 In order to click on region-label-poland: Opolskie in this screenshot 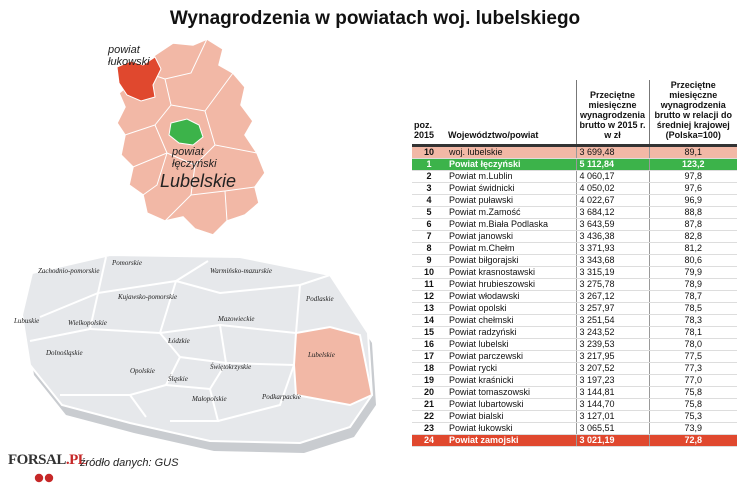, I will do `click(142, 371)`.